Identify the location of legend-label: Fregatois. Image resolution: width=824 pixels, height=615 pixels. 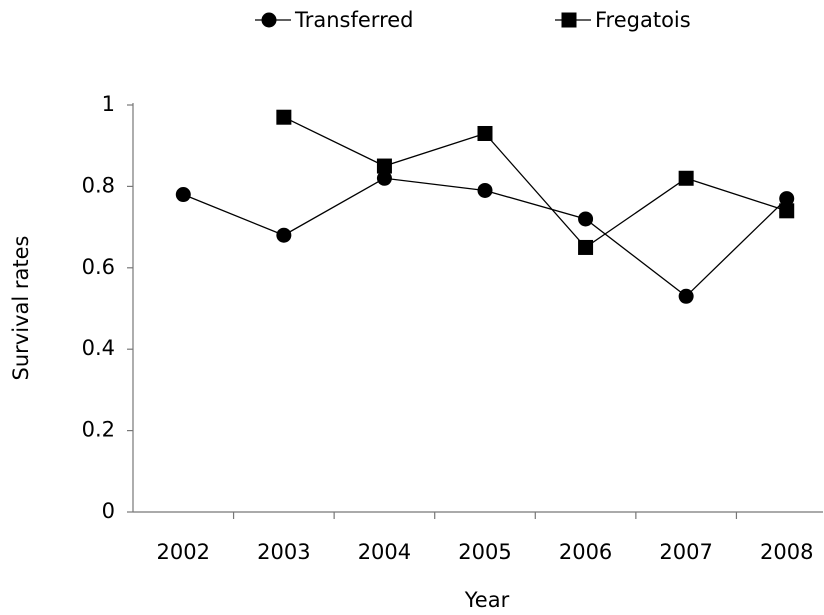
(643, 20).